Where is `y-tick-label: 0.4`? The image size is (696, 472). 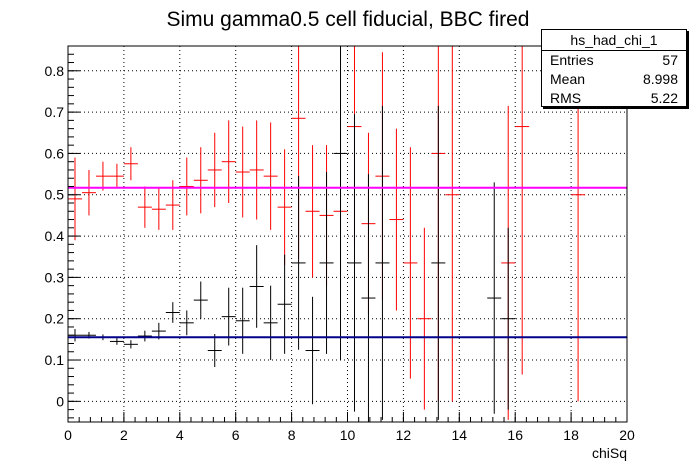 y-tick-label: 0.4 is located at coordinates (55, 236).